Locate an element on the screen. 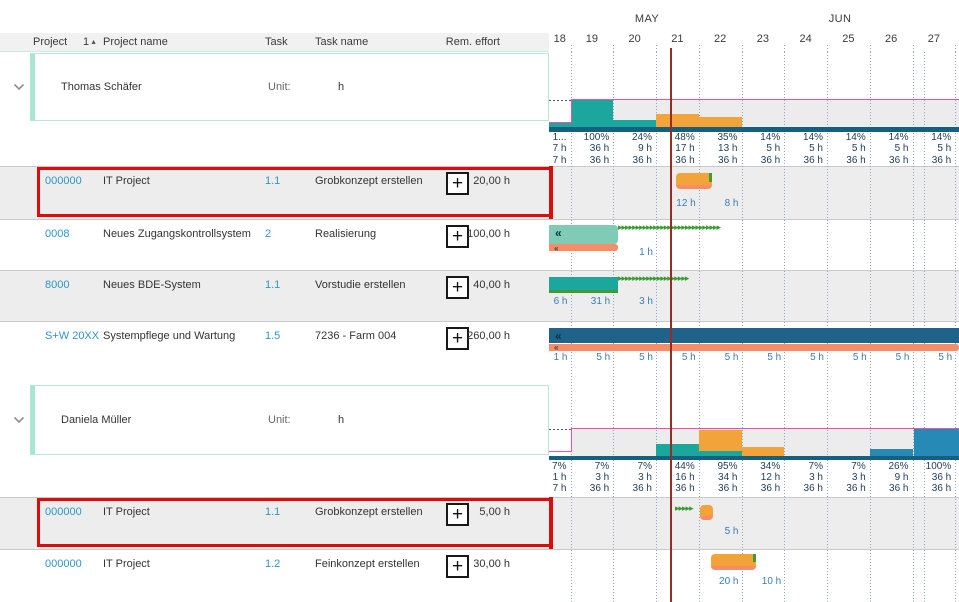 Image resolution: width=959 pixels, height=602 pixels. month-label: JUN is located at coordinates (840, 19).